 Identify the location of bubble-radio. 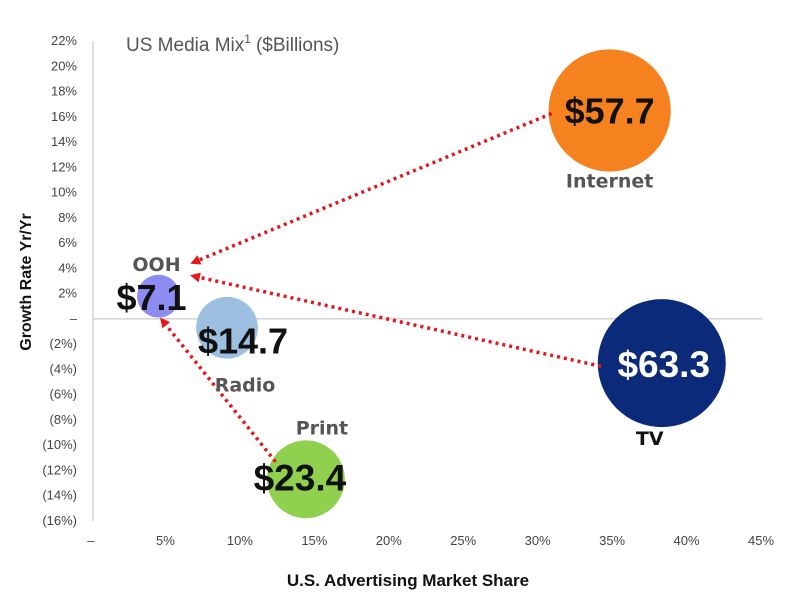
(227, 327).